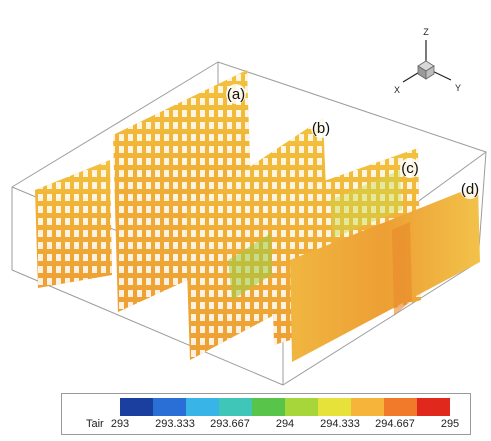 The image size is (491, 441). Describe the element at coordinates (95, 424) in the screenshot. I see `legend-variable-label: Tair` at that location.